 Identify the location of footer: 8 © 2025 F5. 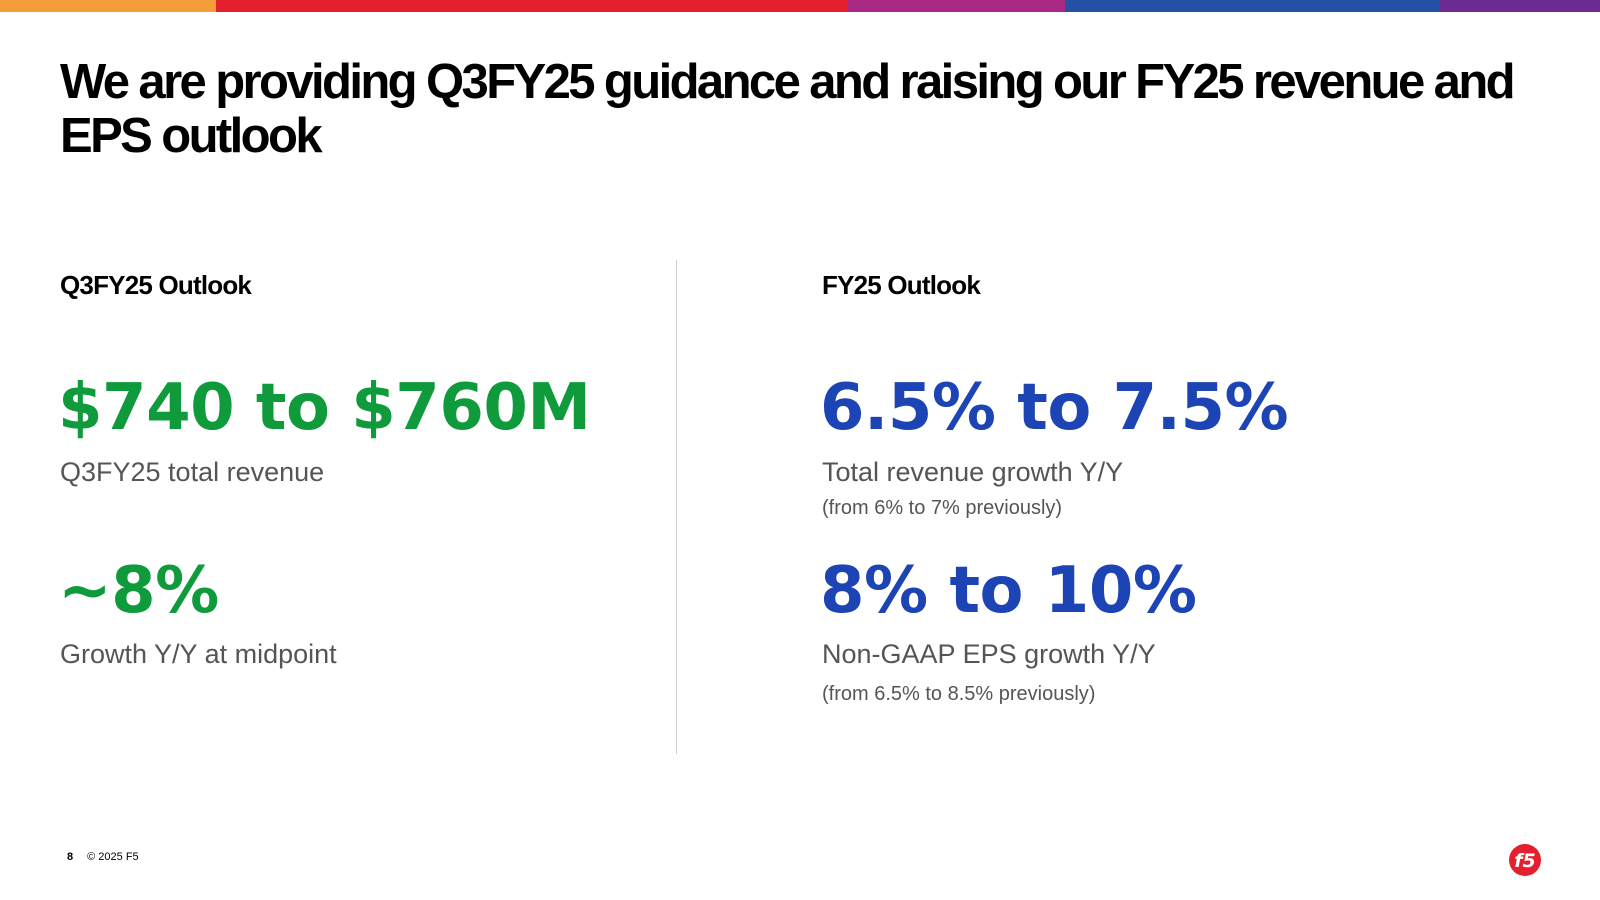
(103, 857).